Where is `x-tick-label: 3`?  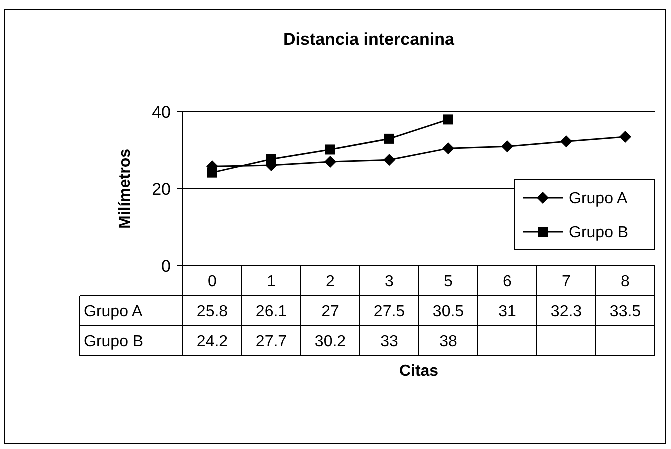
x-tick-label: 3 is located at coordinates (389, 282).